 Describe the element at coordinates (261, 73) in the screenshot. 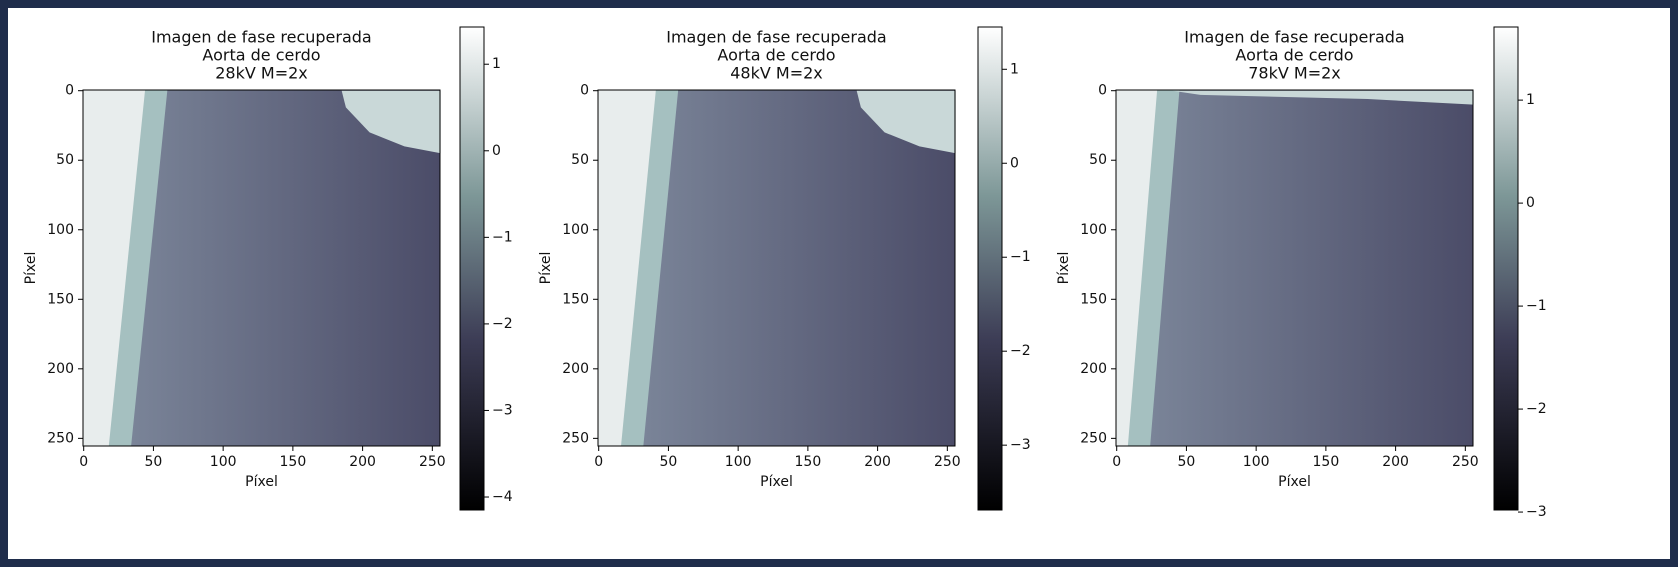

I see `chart-title: 28kV M=2x` at that location.